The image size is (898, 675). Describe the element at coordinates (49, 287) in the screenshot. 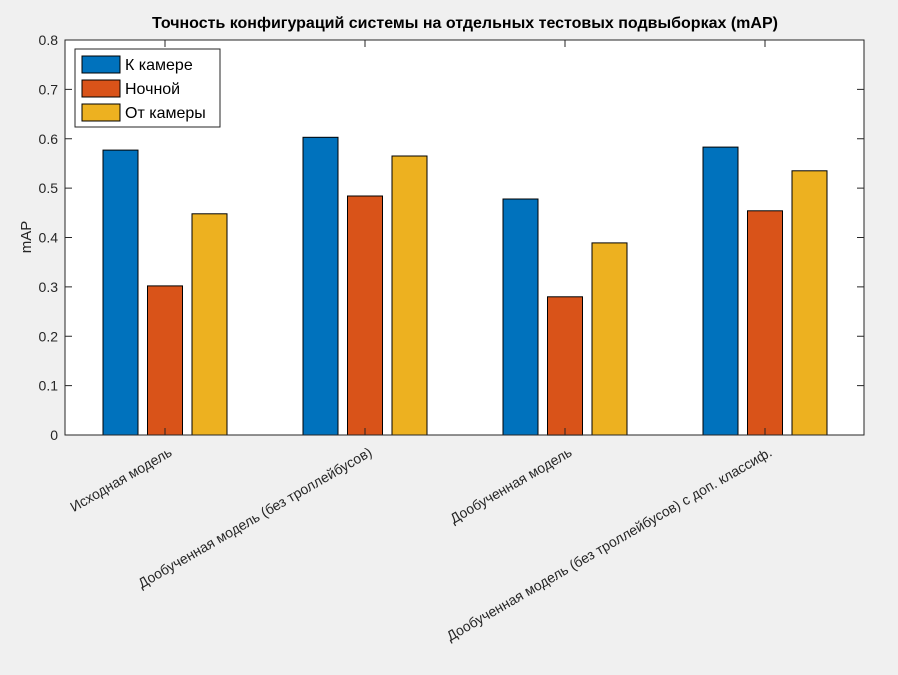

I see `y-tick-label: 0.3` at that location.